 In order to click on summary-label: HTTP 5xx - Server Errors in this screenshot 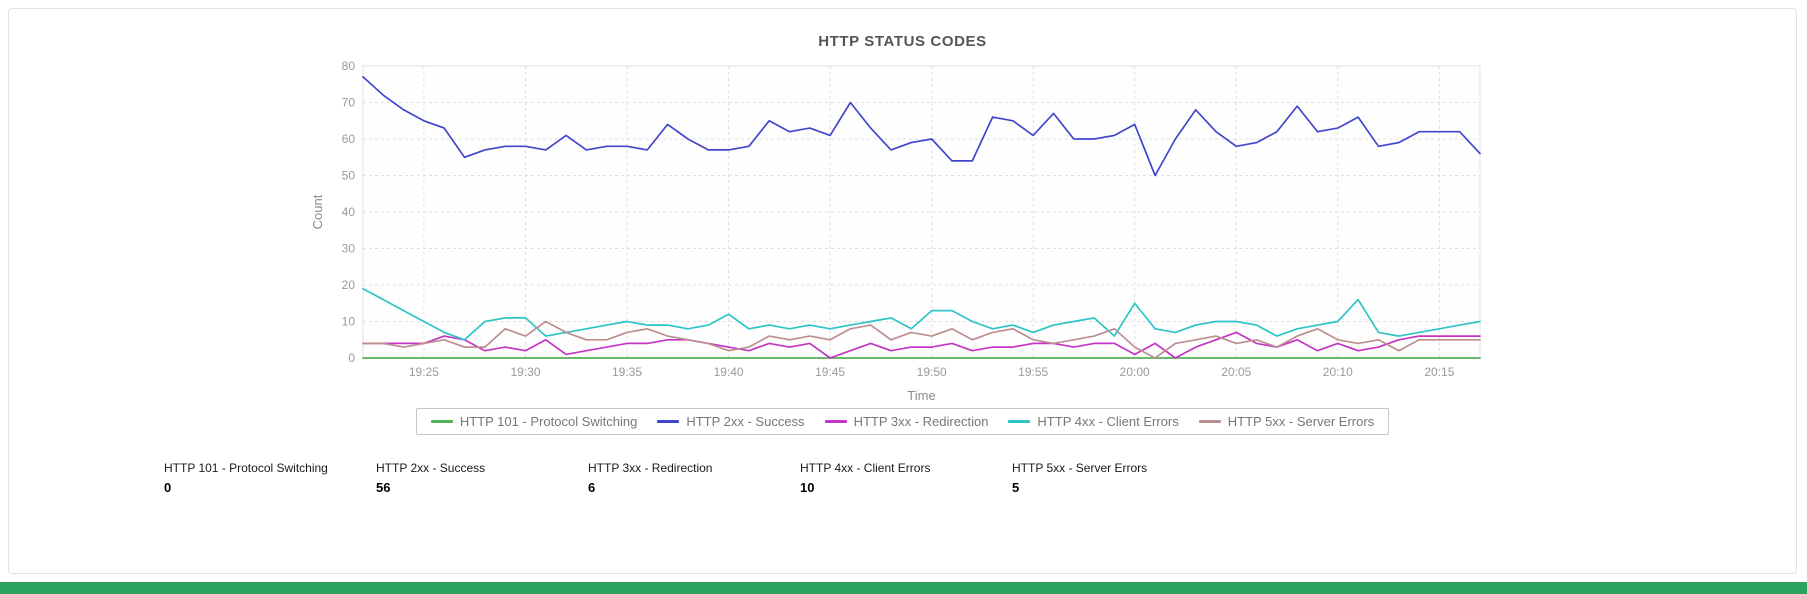, I will do `click(1080, 468)`.